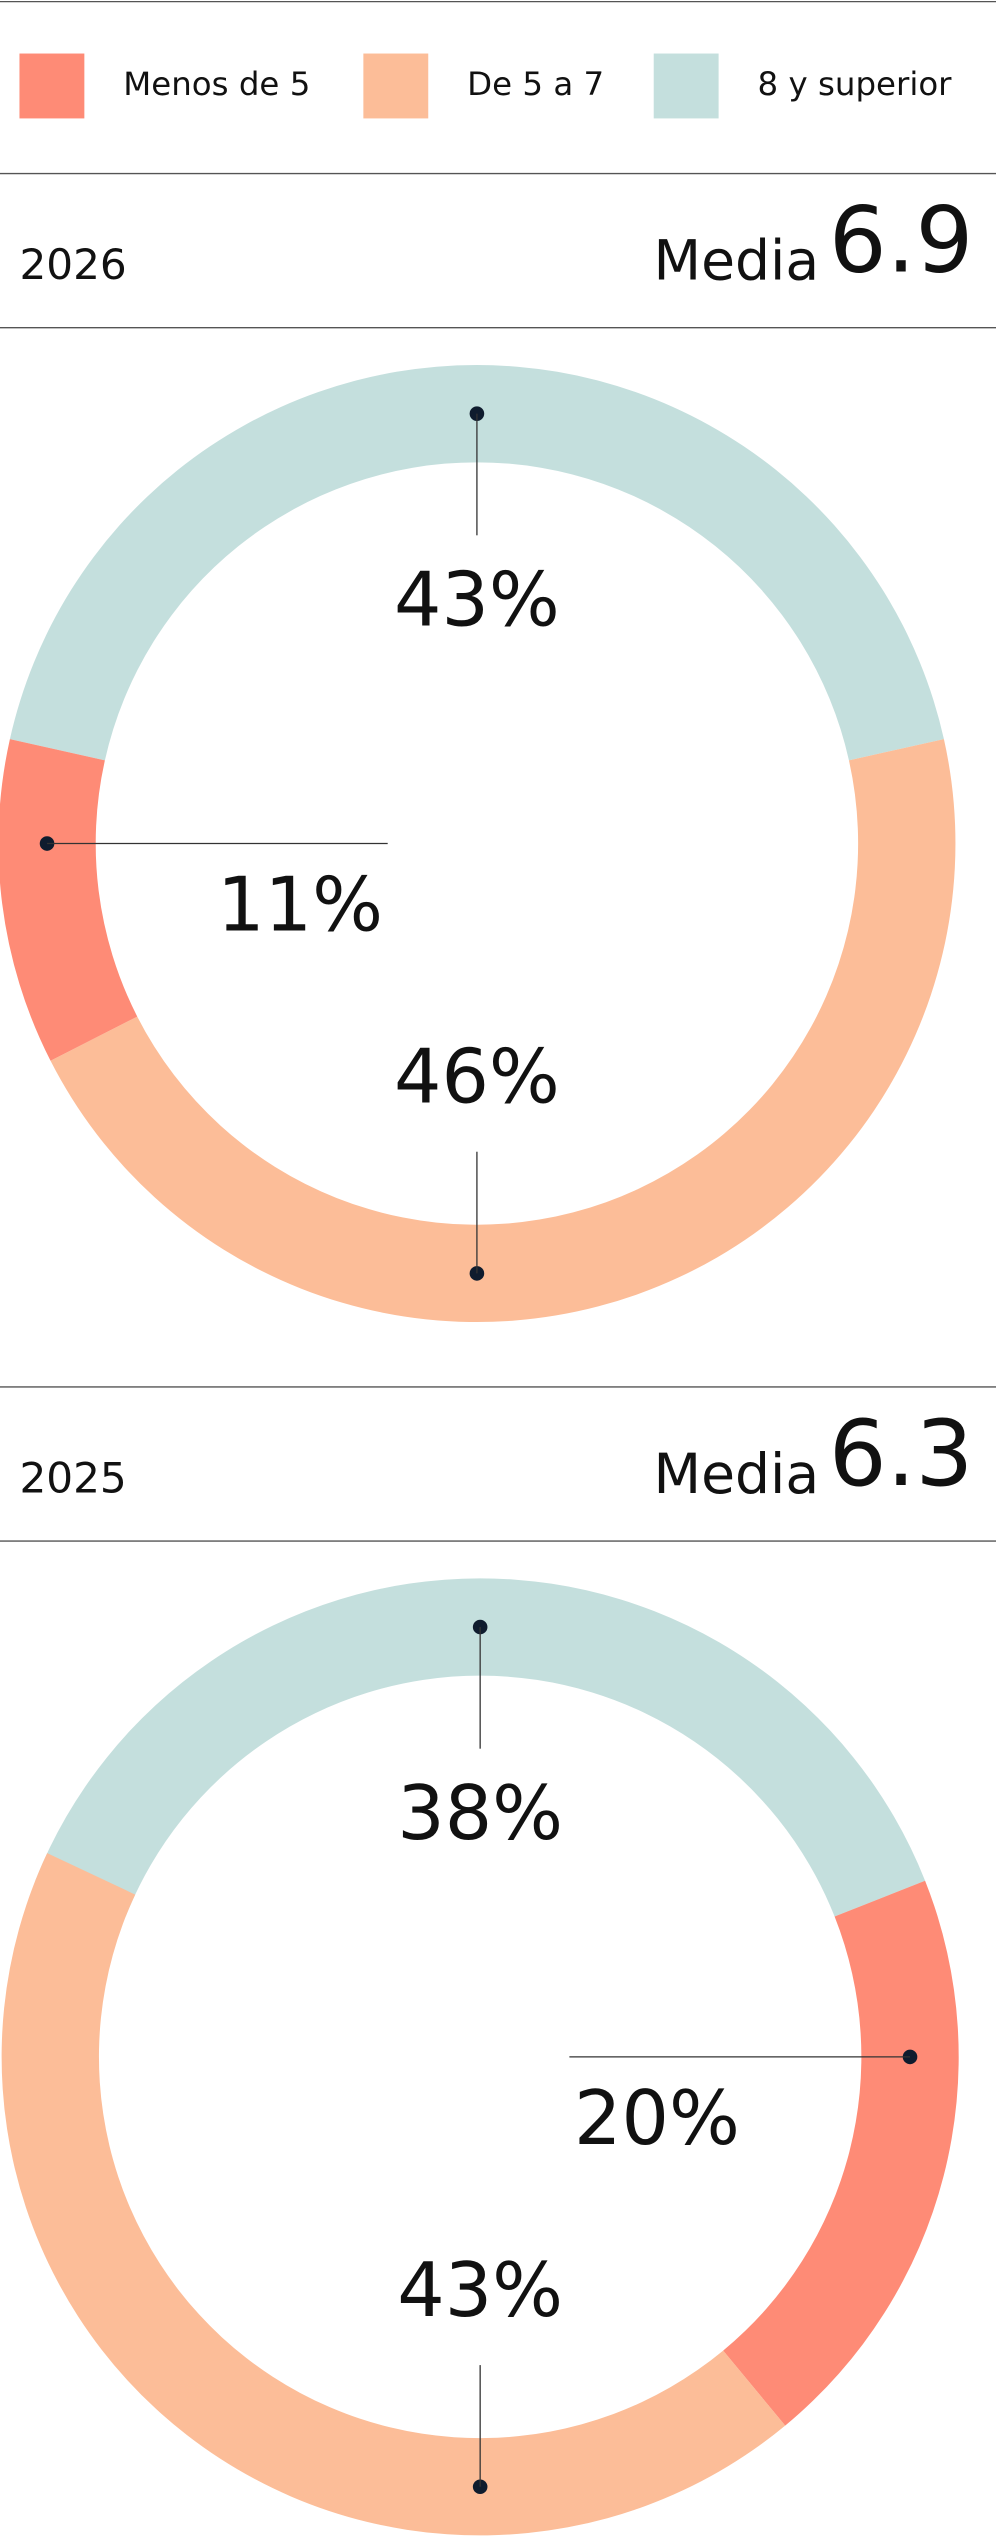 This screenshot has height=2545, width=996. What do you see at coordinates (216, 84) in the screenshot?
I see `legend-label: Menos de 5` at bounding box center [216, 84].